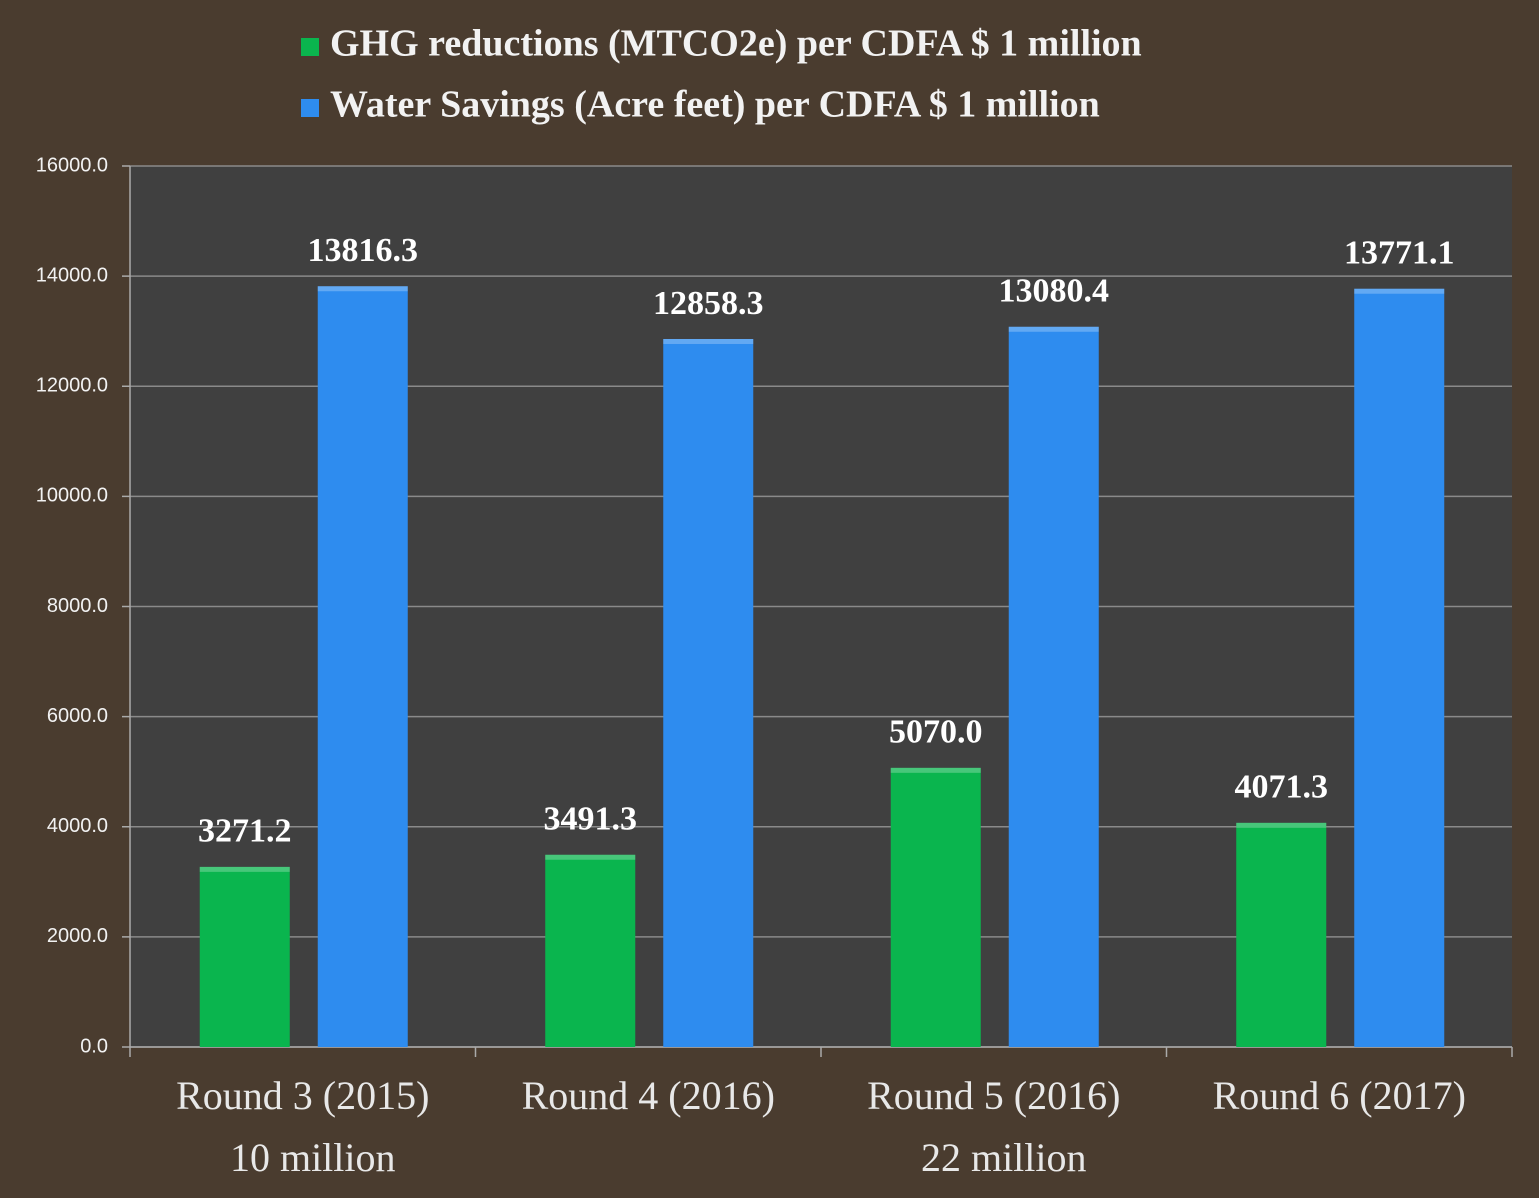  I want to click on annotation: 10 million, so click(313, 1157).